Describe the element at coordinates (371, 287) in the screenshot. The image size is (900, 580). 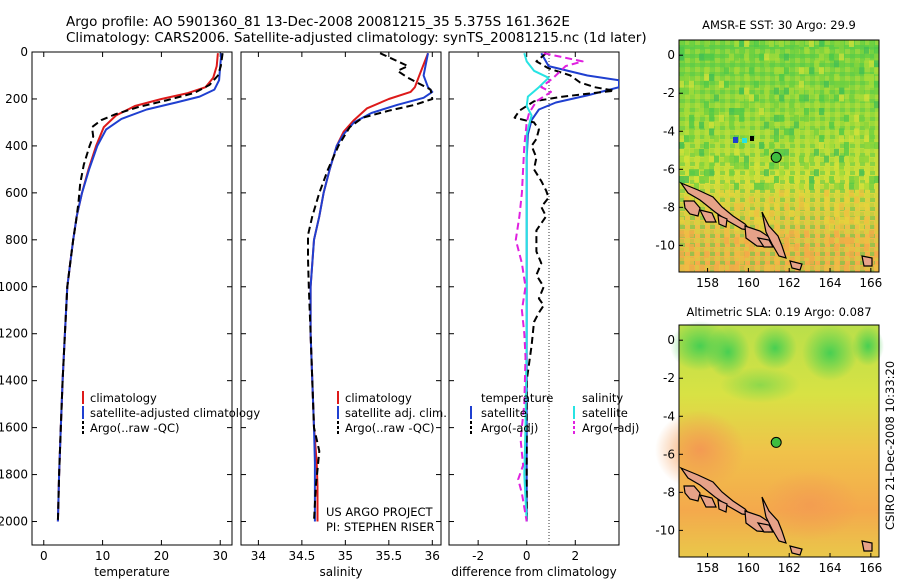
I see `series-line-satellite-adj-clim-` at that location.